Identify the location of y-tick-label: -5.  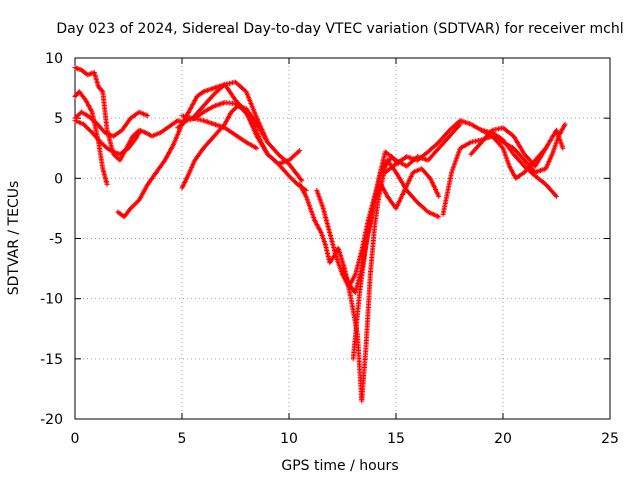
(56, 240).